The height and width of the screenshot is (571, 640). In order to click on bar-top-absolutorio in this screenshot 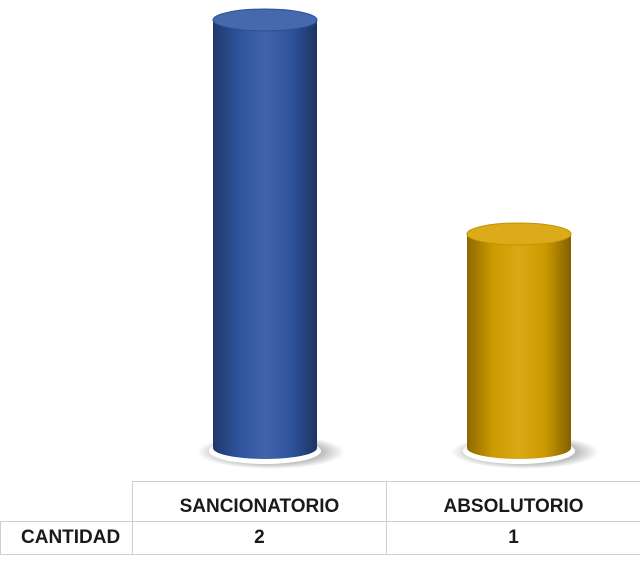, I will do `click(519, 234)`.